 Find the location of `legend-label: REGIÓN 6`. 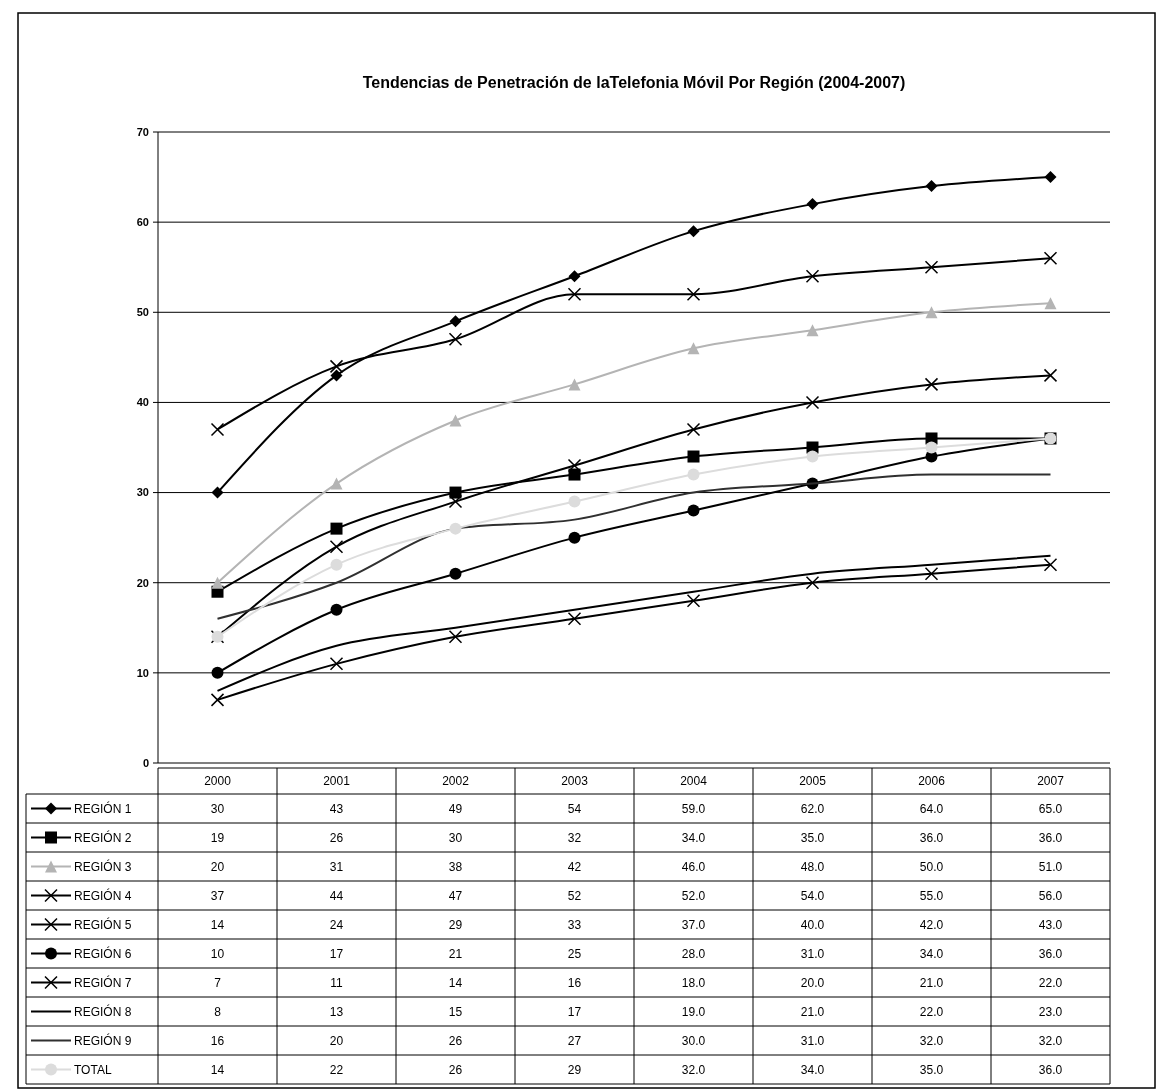

legend-label: REGIÓN 6 is located at coordinates (103, 953).